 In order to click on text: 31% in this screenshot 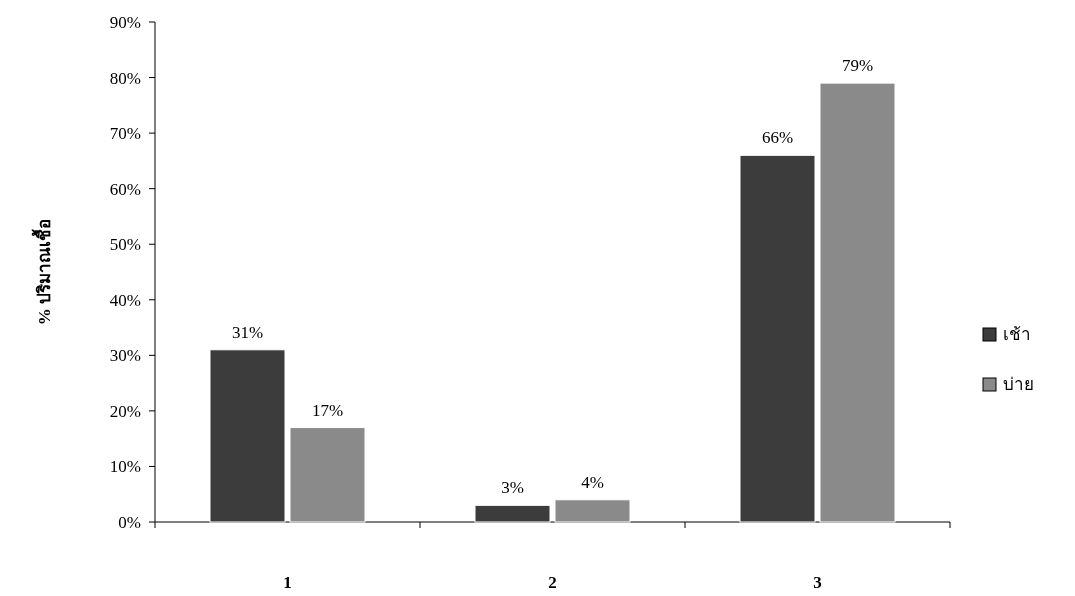, I will do `click(247, 332)`.